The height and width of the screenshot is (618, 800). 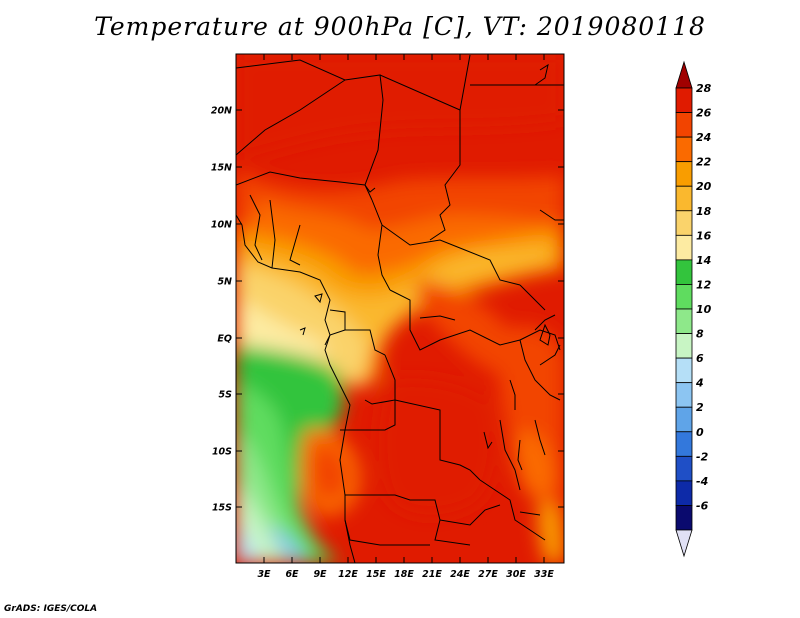 What do you see at coordinates (51, 609) in the screenshot?
I see `credit-label: GrADS: IGES/COLA` at bounding box center [51, 609].